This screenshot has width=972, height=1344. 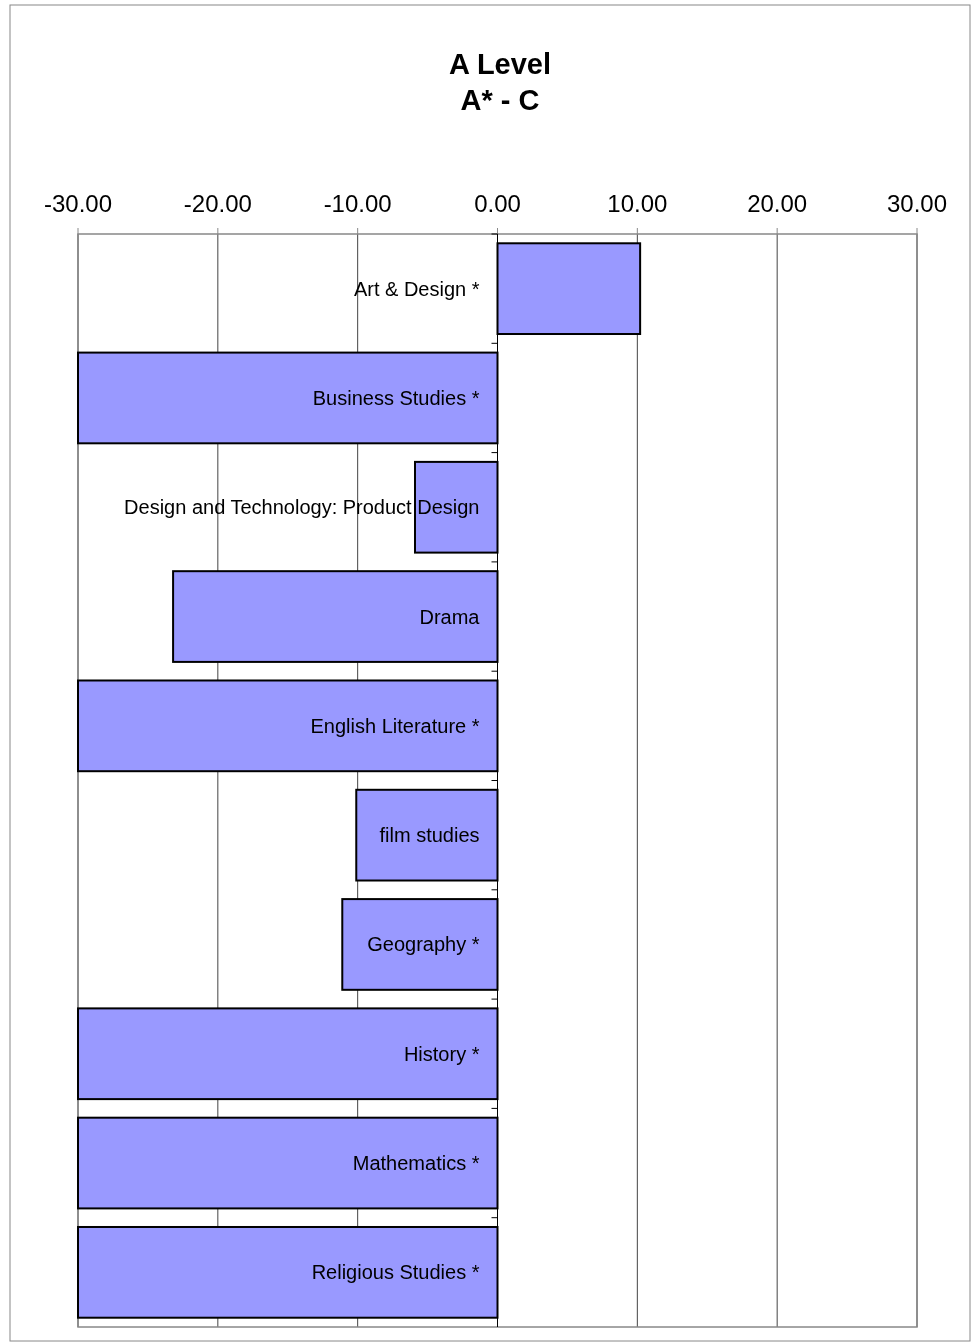 I want to click on y-tick-label: English Literature *, so click(x=395, y=725).